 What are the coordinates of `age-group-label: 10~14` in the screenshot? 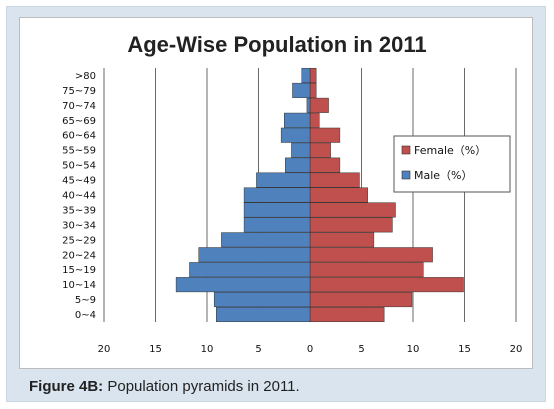 It's located at (79, 285).